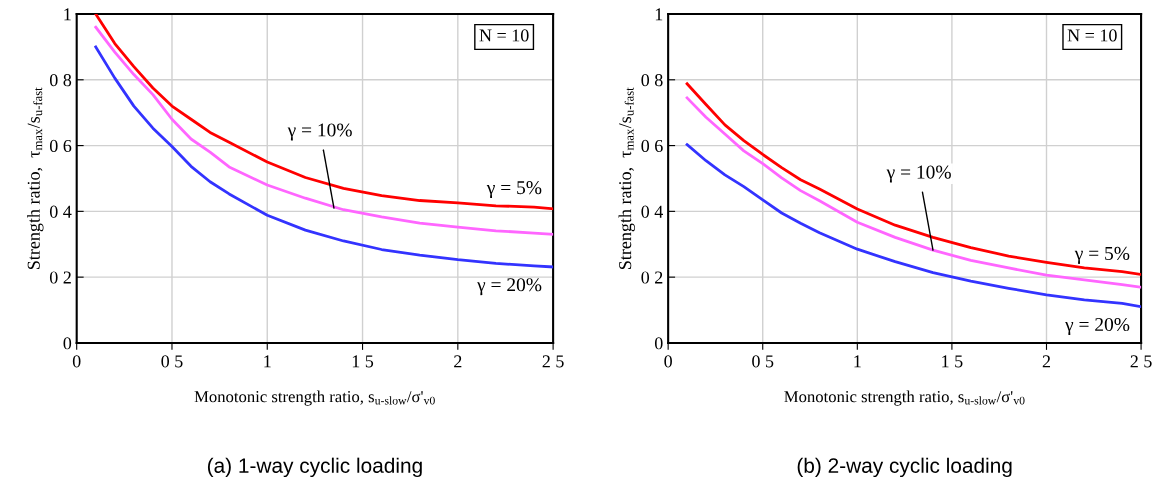 Image resolution: width=1162 pixels, height=483 pixels. I want to click on text: (a) 1-way cyclic loading, so click(314, 467).